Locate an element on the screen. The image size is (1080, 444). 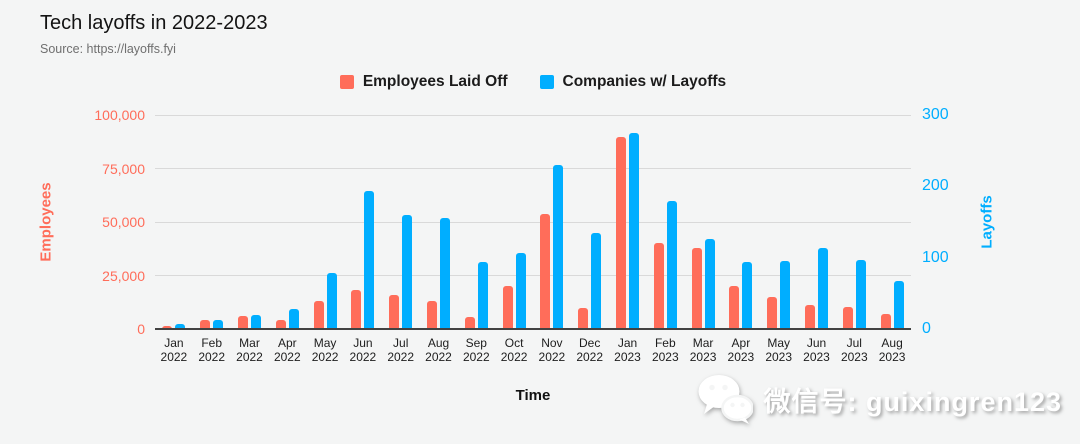
x-axis-tick-label: May 2022 is located at coordinates (325, 350).